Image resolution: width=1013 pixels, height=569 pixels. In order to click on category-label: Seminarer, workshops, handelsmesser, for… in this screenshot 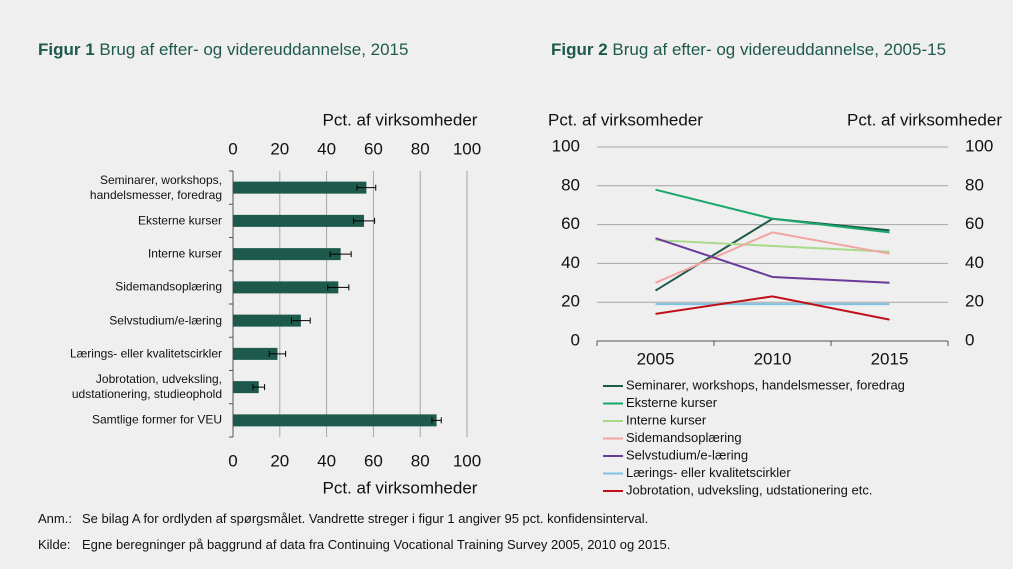, I will do `click(155, 187)`.